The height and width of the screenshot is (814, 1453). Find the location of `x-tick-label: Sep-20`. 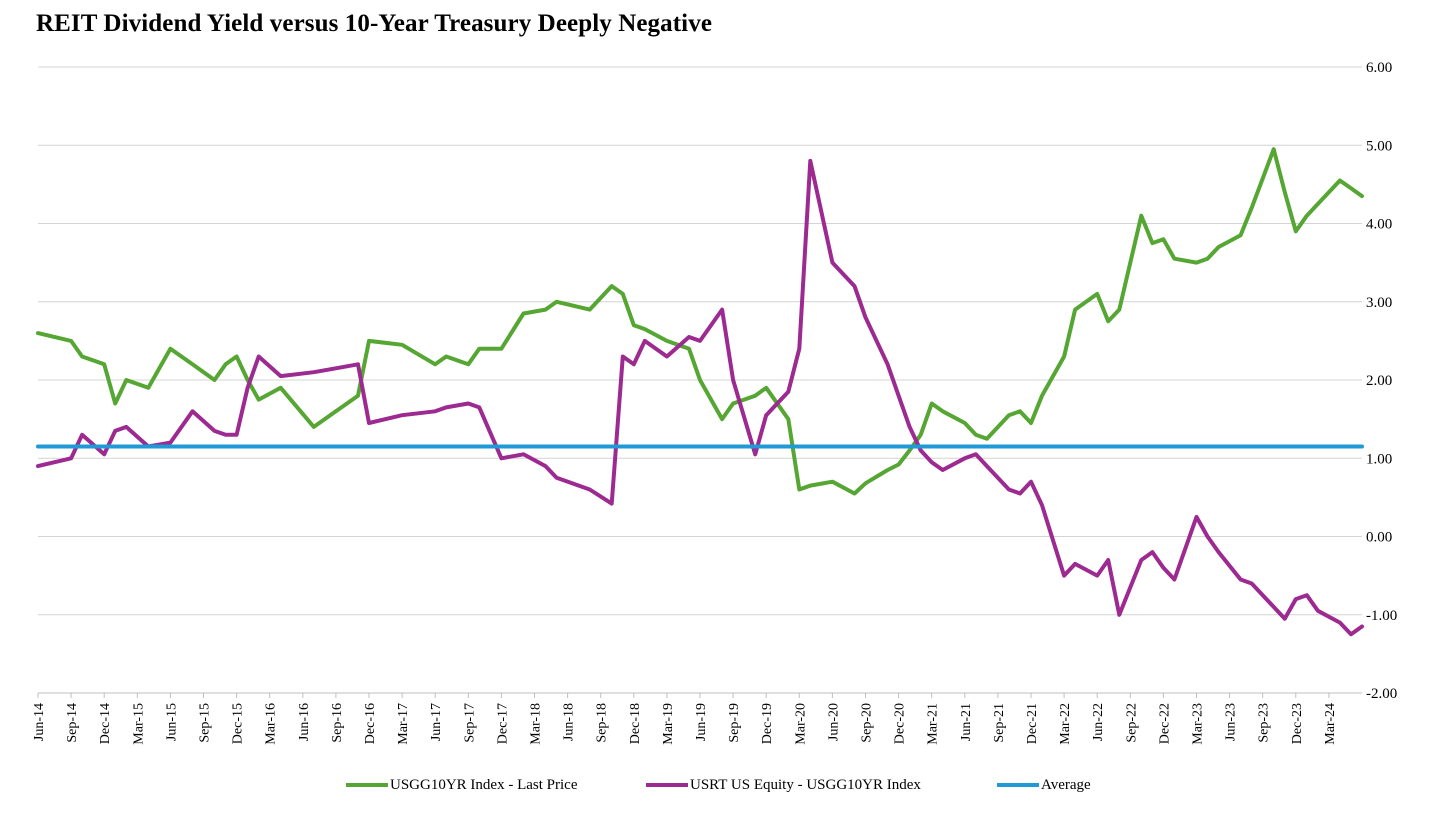

x-tick-label: Sep-20 is located at coordinates (867, 723).